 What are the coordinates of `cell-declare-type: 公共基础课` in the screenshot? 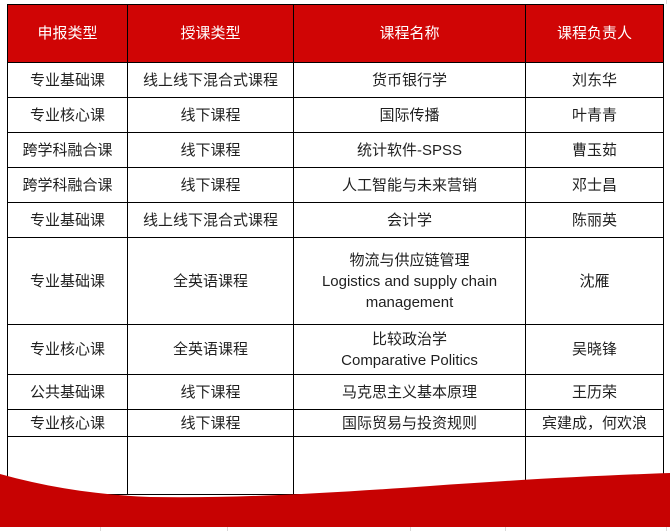 It's located at (67, 392).